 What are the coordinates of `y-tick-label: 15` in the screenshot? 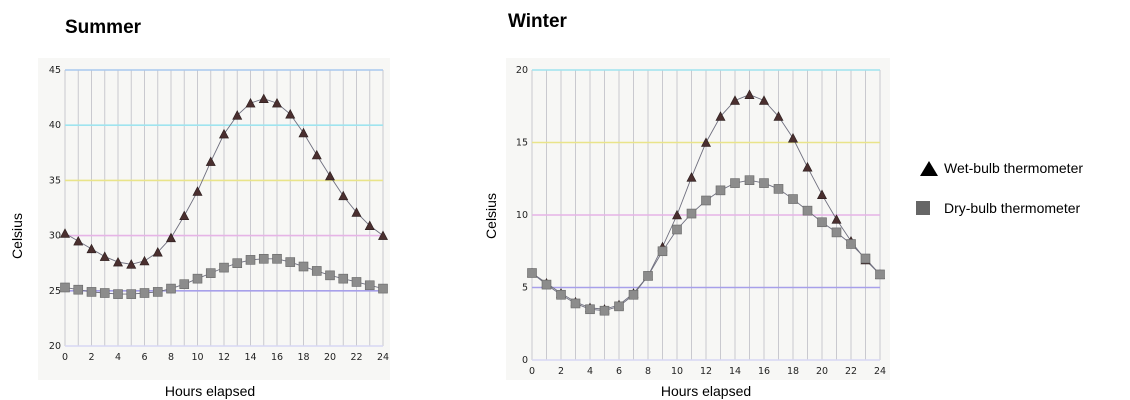 It's located at (522, 143).